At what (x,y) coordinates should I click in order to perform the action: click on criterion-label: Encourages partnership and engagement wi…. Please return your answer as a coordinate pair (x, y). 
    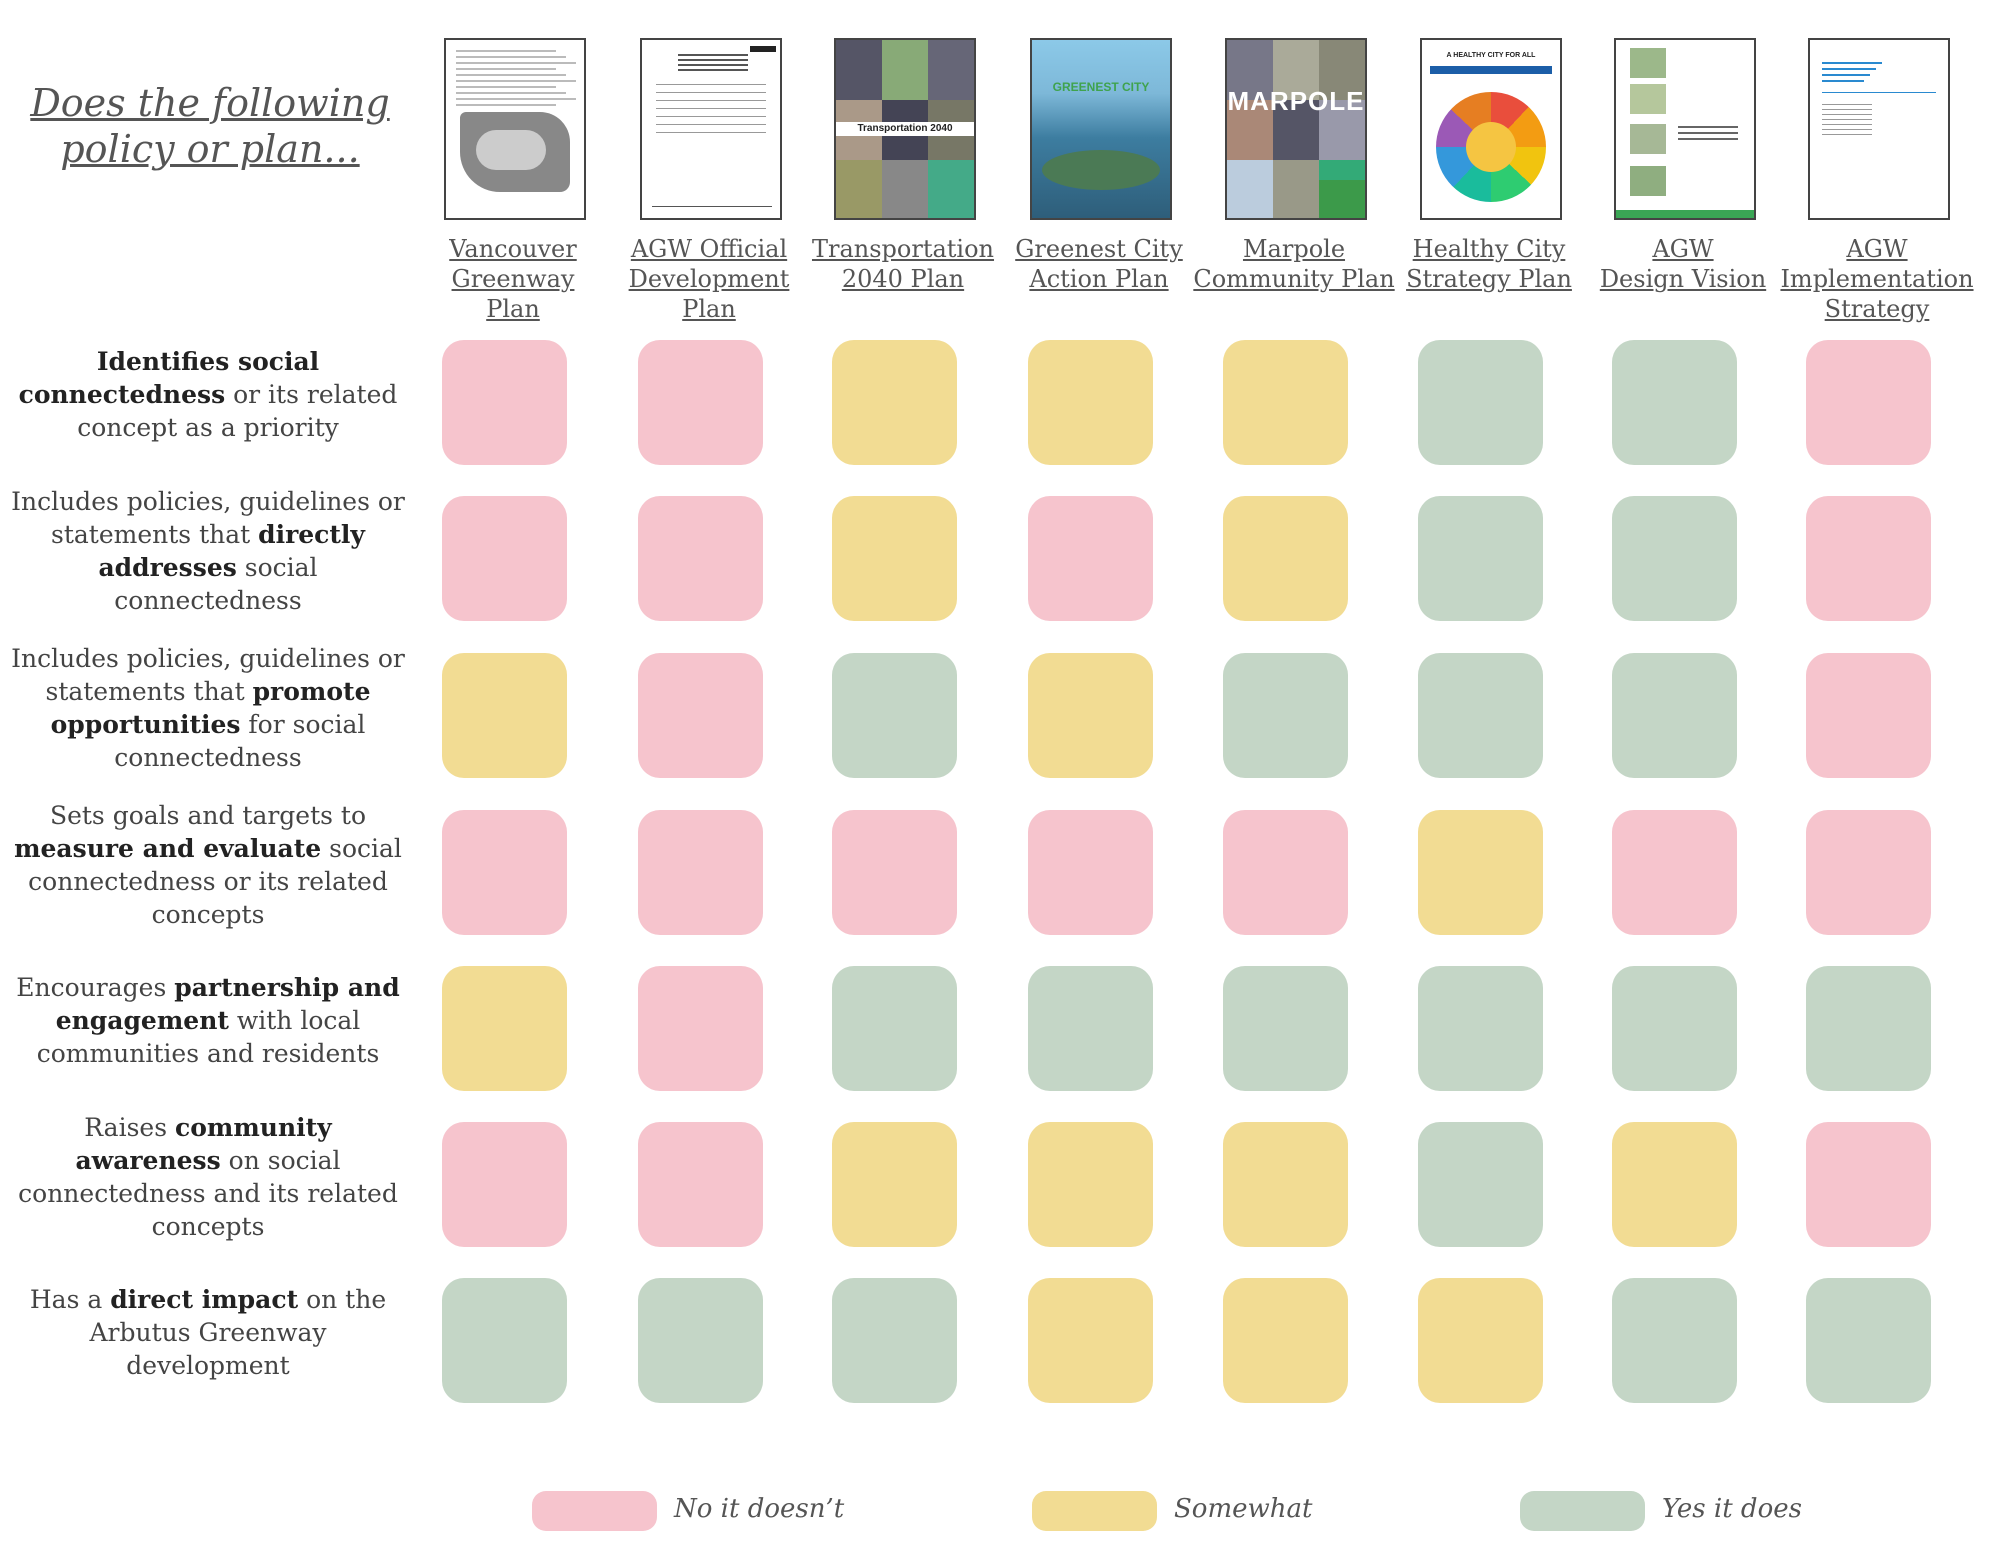
    Looking at the image, I should click on (208, 1020).